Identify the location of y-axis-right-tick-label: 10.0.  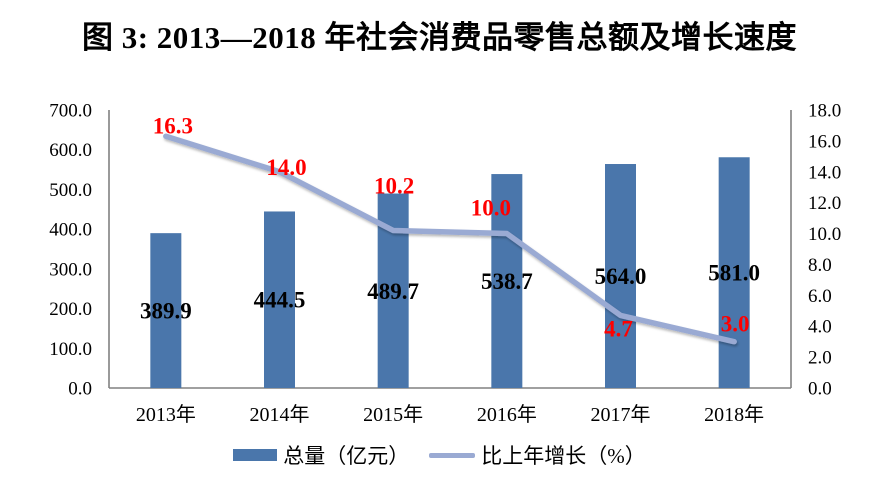
(824, 234).